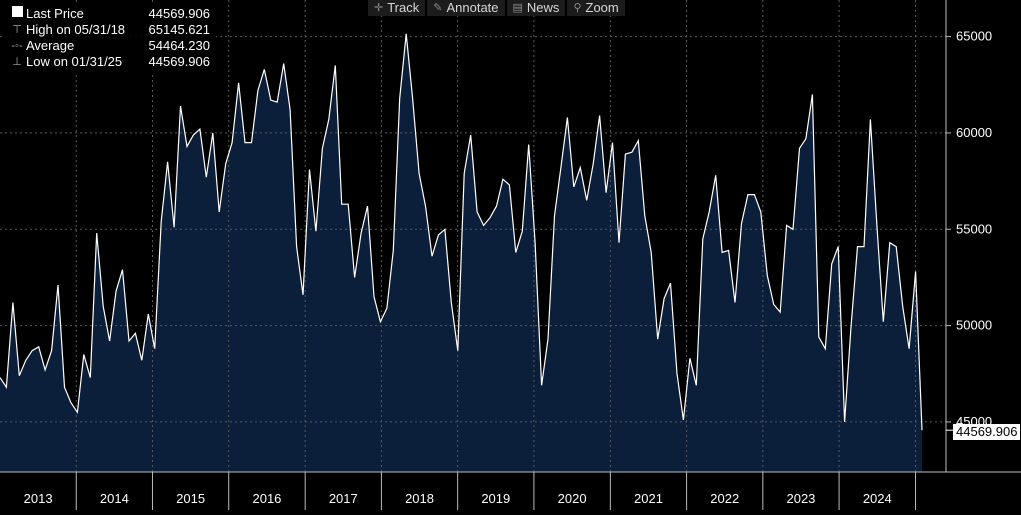 The image size is (1021, 515). Describe the element at coordinates (974, 325) in the screenshot. I see `y-tick-label: 50000` at that location.